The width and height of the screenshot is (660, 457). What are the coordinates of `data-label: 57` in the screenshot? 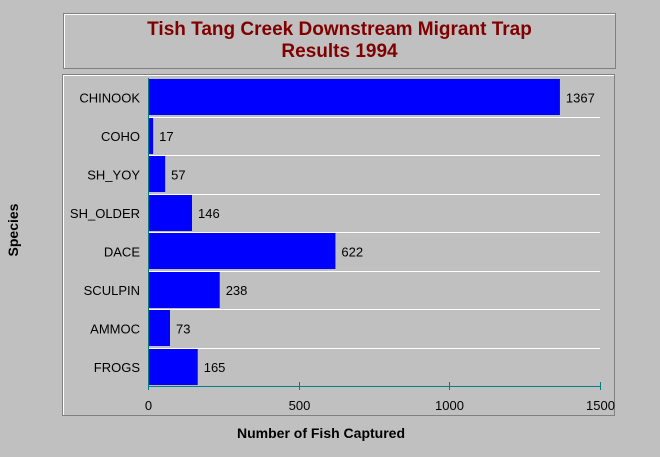 It's located at (178, 174).